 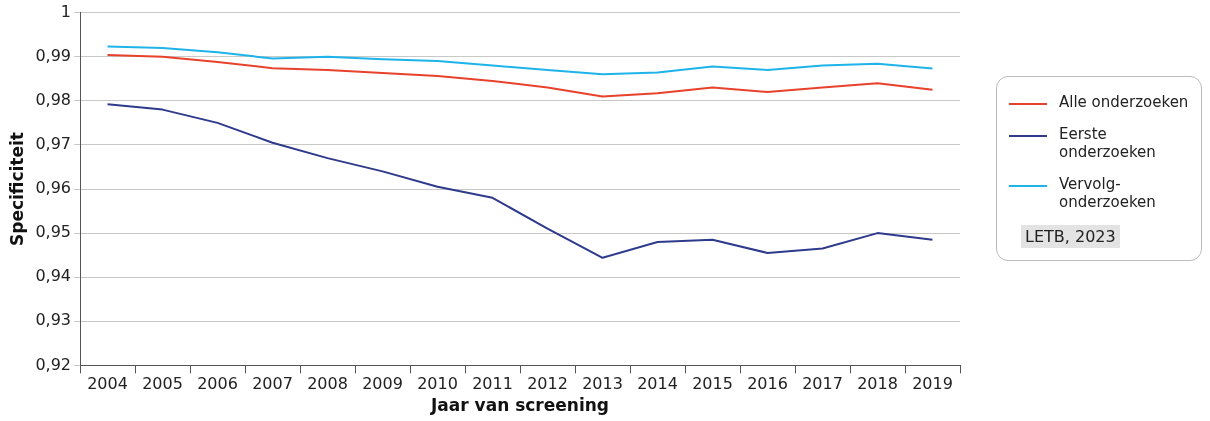 I want to click on y-axis-title: Specificiteit, so click(x=16, y=189).